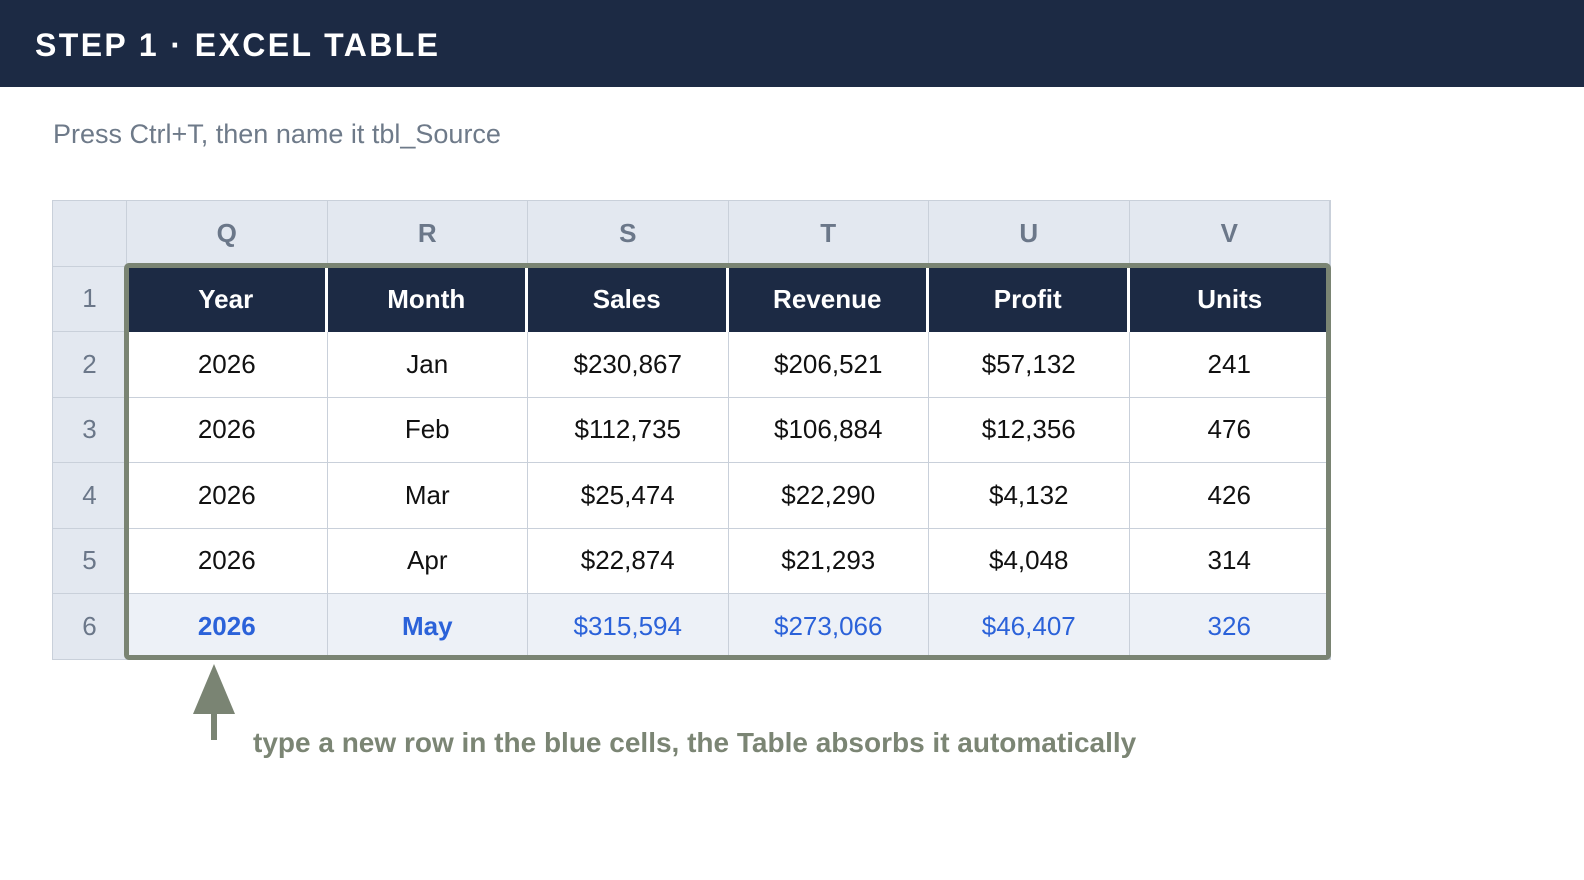 This screenshot has height=880, width=1584. I want to click on table-cell: $230,867, so click(628, 365).